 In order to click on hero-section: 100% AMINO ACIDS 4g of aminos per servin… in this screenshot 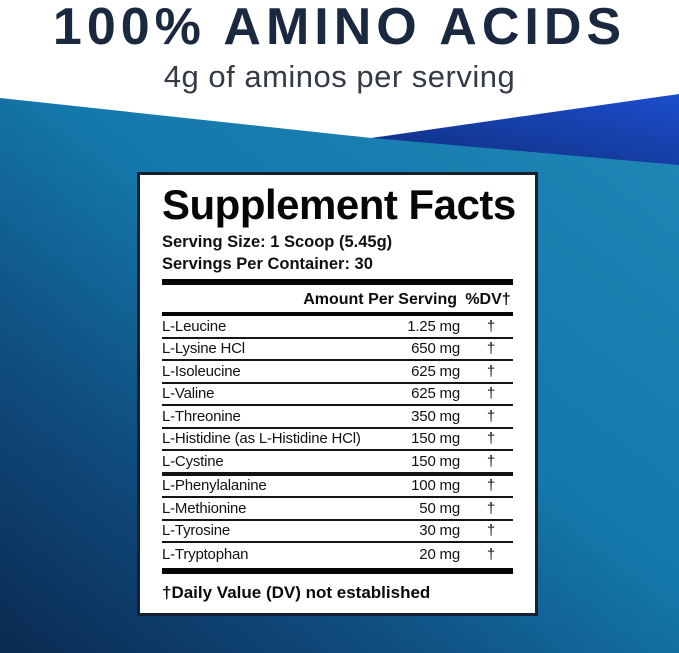, I will do `click(339, 47)`.